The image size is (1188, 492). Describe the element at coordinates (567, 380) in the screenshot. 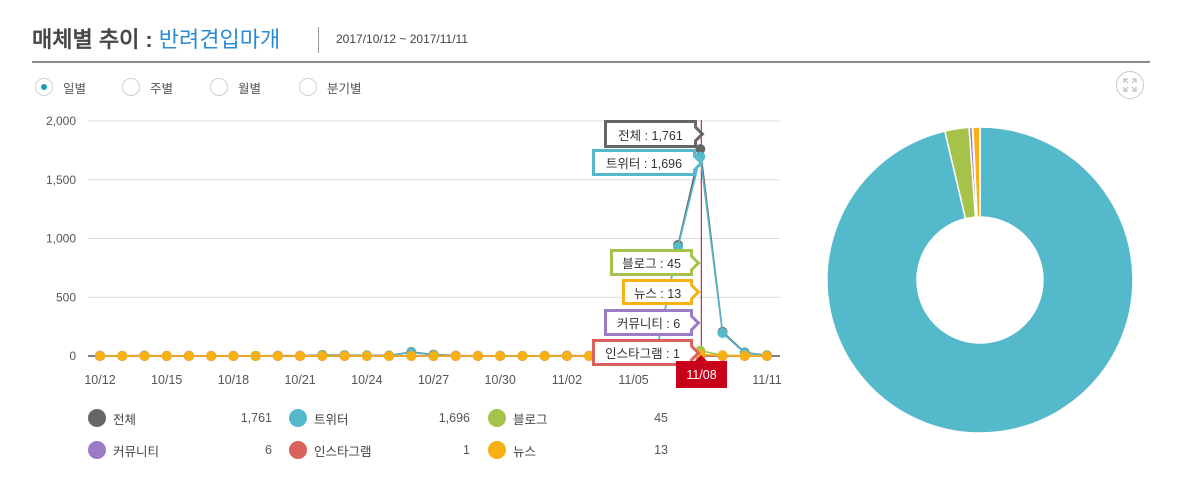

I see `x-tick-label: 11/02` at that location.